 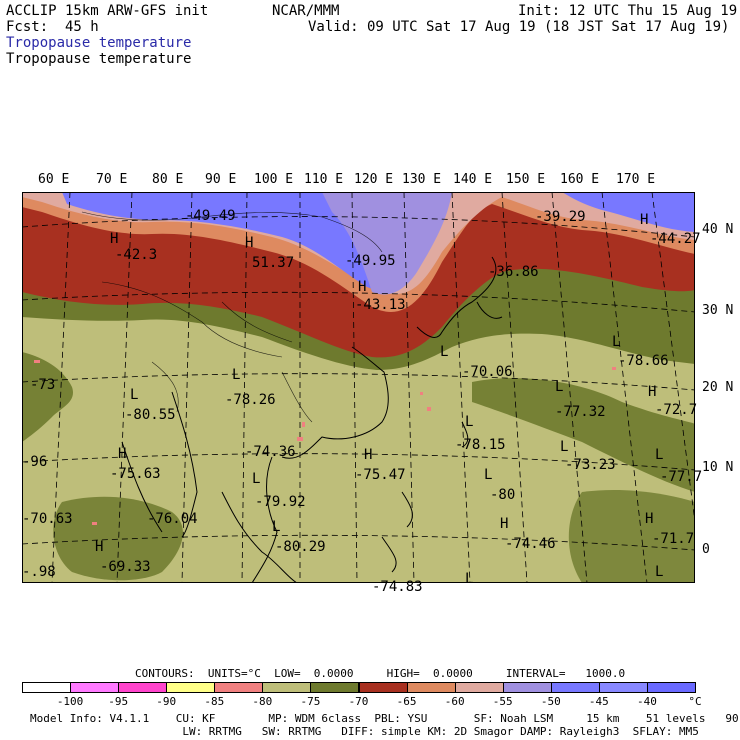 What do you see at coordinates (628, 11) in the screenshot?
I see `init-time: Init: 12 UTC Thu 15 Aug 19` at bounding box center [628, 11].